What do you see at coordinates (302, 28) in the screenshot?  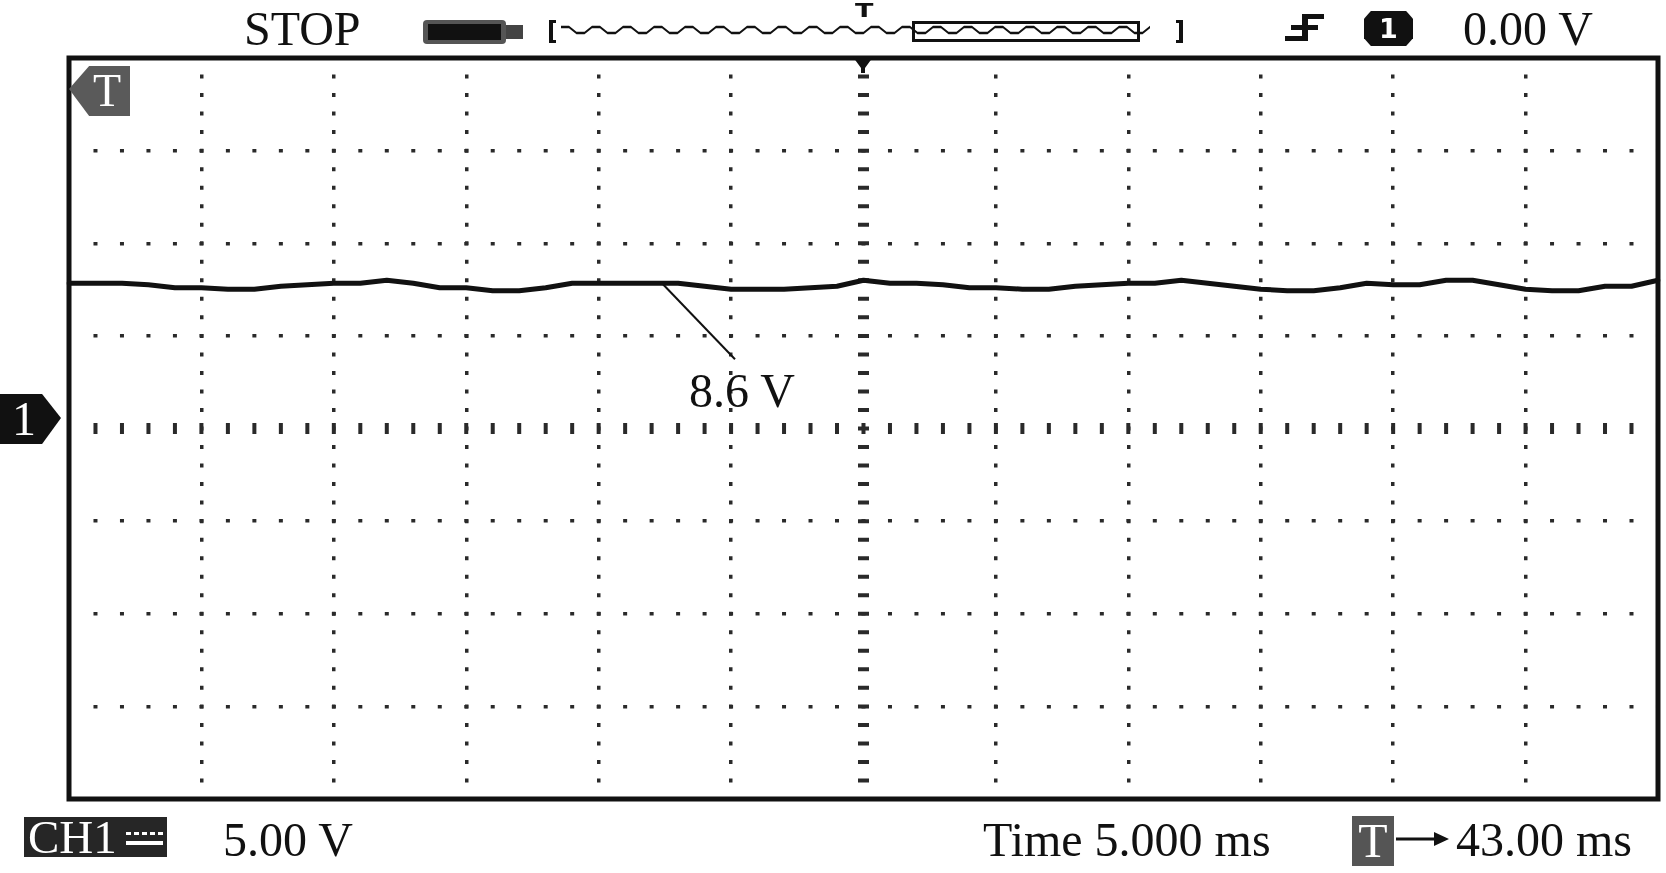 I see `text: STOP` at bounding box center [302, 28].